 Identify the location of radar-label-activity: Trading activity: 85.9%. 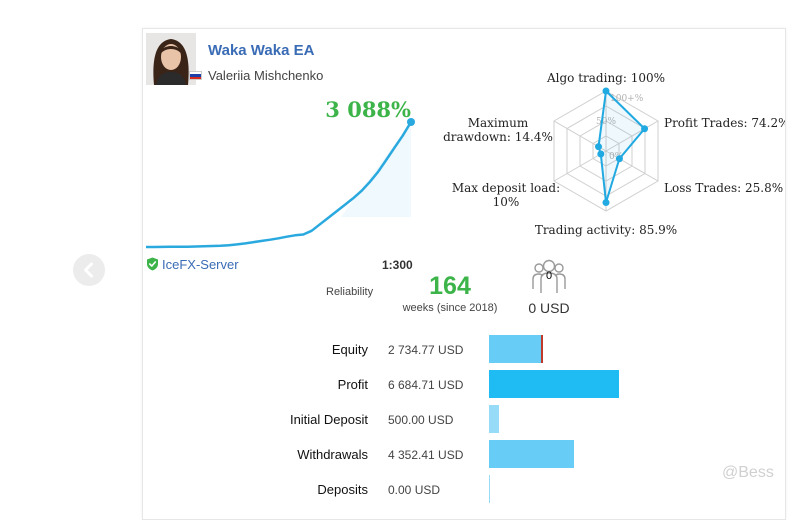
(606, 230).